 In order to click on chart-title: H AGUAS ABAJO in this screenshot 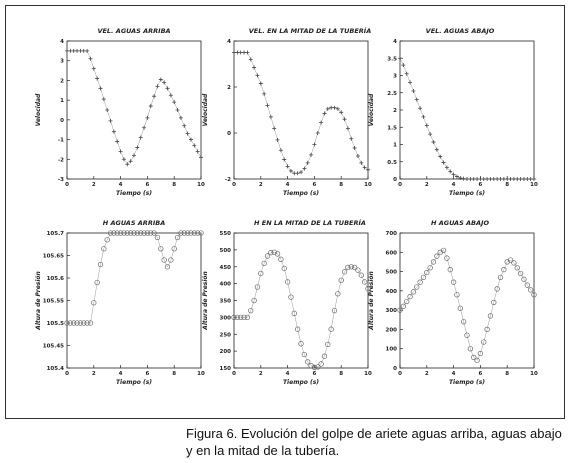, I will do `click(460, 223)`.